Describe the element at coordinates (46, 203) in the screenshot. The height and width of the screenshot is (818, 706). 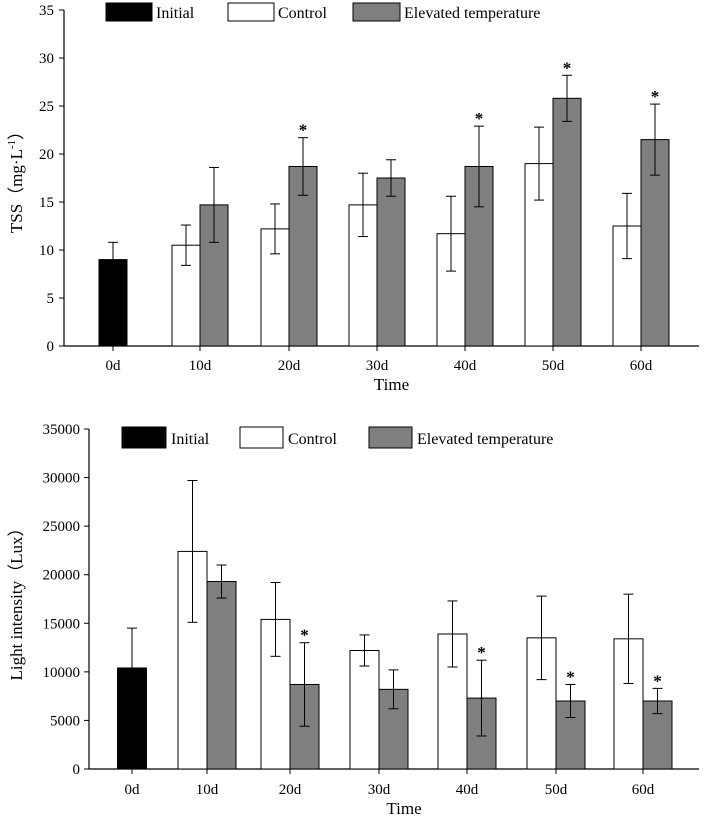
I see `y-tick-label: 15` at that location.